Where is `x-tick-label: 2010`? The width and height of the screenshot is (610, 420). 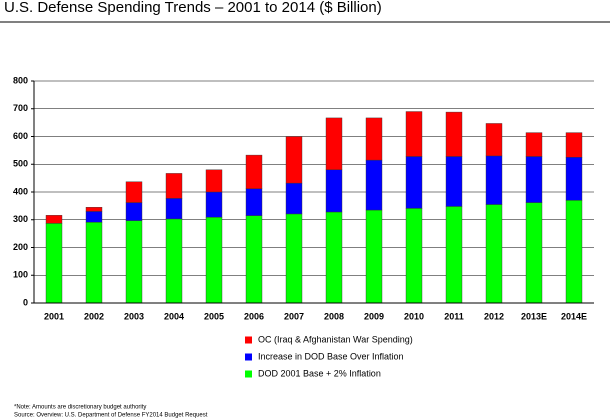
x-tick-label: 2010 is located at coordinates (414, 316).